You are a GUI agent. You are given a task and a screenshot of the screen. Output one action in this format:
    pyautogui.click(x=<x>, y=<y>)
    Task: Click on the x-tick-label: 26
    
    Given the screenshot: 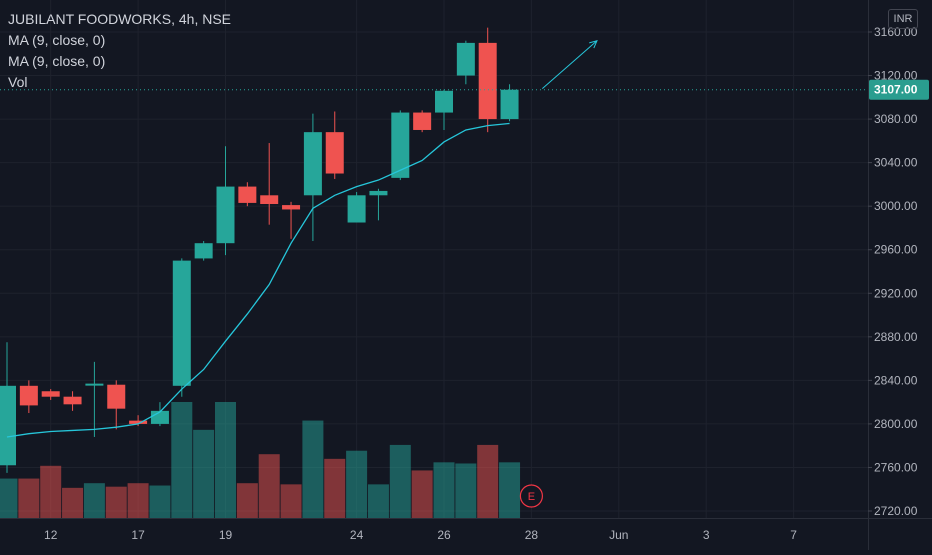 What is the action you would take?
    pyautogui.click(x=444, y=535)
    